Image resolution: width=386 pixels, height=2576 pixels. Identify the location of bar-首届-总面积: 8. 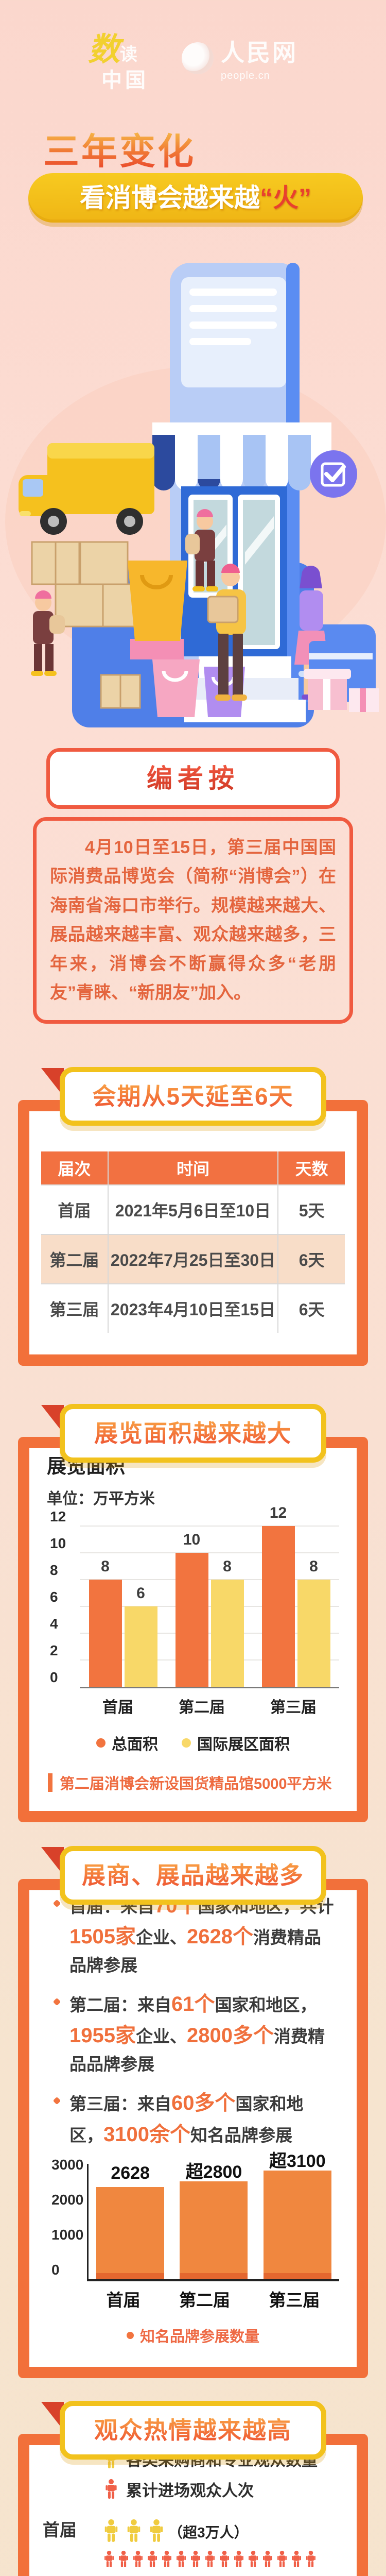
(106, 1622).